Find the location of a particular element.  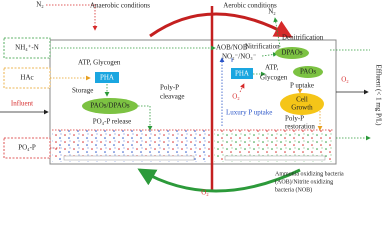

energy-label: ATP, is located at coordinates (272, 68).